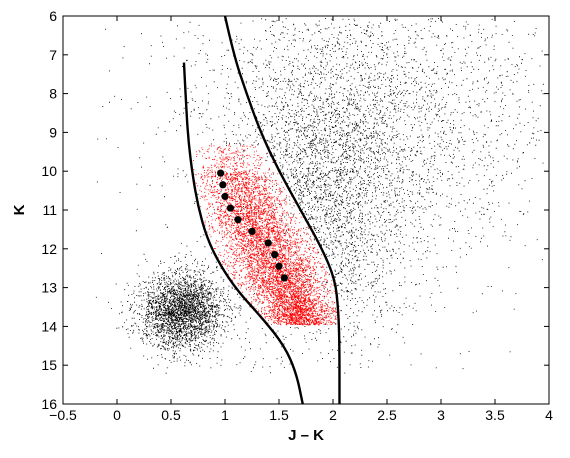  I want to click on x-tick-label: 3, so click(441, 415).